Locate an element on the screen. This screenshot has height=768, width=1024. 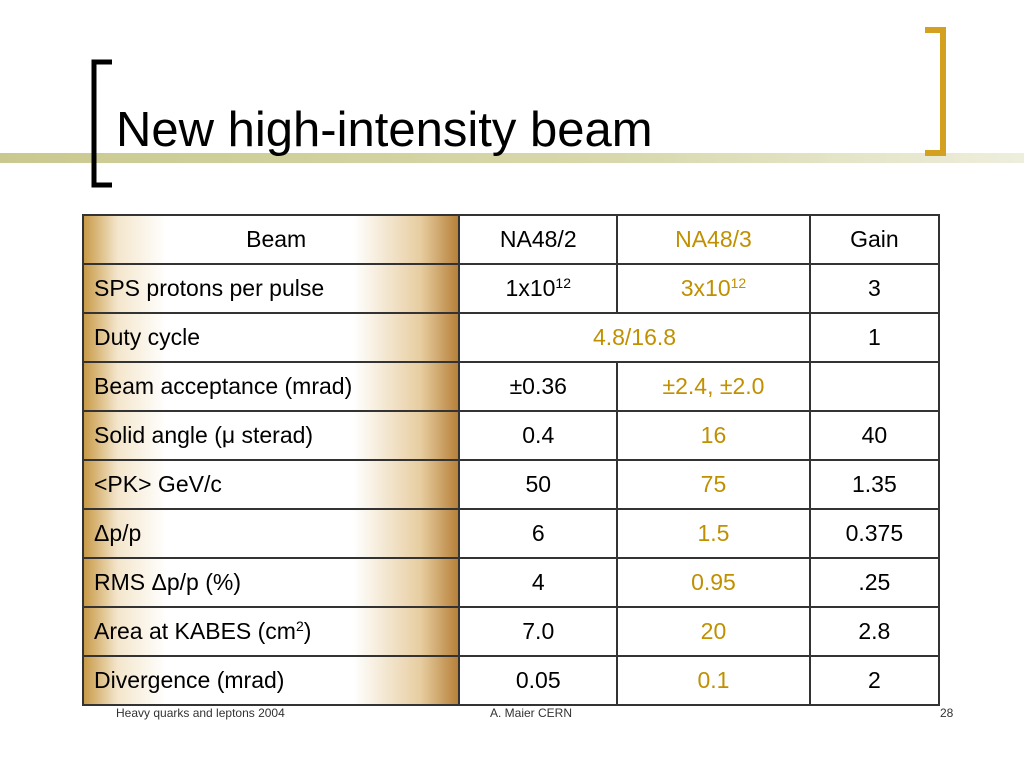
na48-2-cell: 4 is located at coordinates (538, 582).